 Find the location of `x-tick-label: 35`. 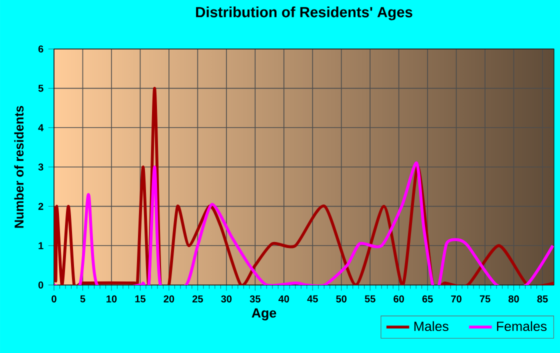

x-tick-label: 35 is located at coordinates (255, 298).